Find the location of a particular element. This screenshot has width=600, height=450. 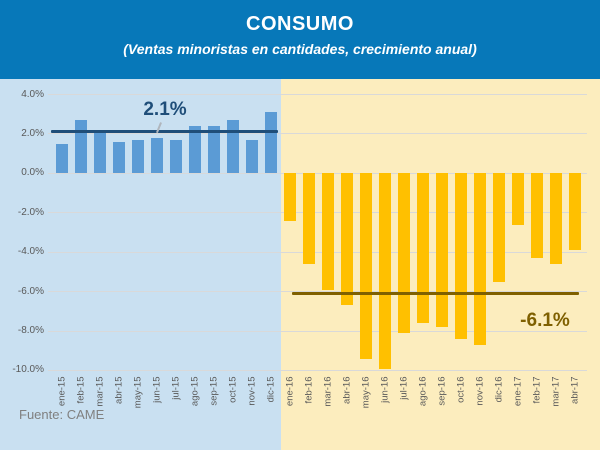

average-2016-17-label: -6.1% is located at coordinates (545, 320).